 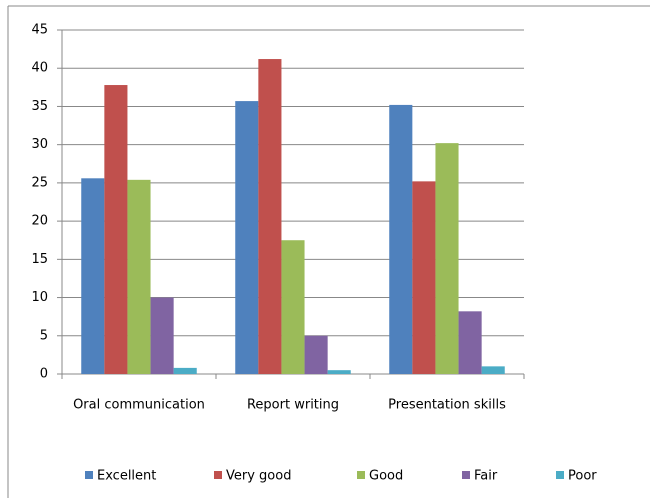 I want to click on legend-label: Poor, so click(x=582, y=476).